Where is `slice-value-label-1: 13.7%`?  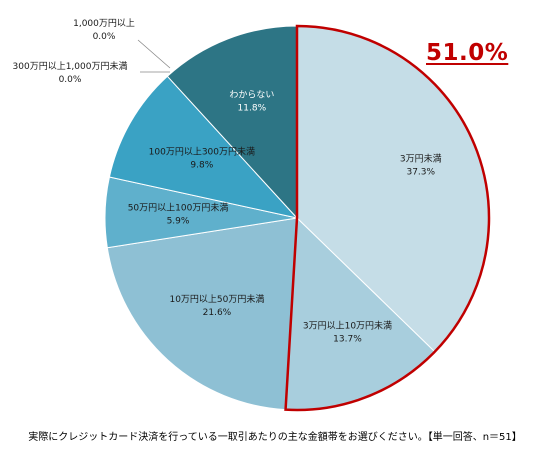 slice-value-label-1: 13.7% is located at coordinates (347, 340).